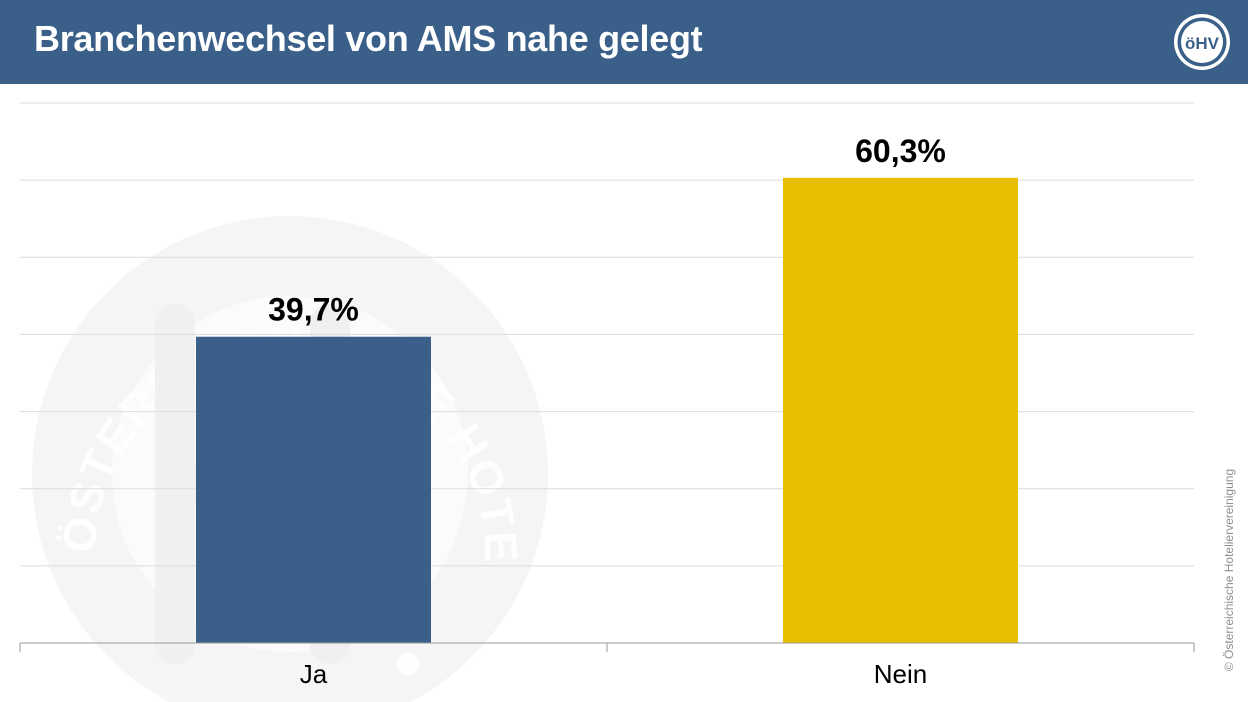  I want to click on logo-text: öHV, so click(1202, 43).